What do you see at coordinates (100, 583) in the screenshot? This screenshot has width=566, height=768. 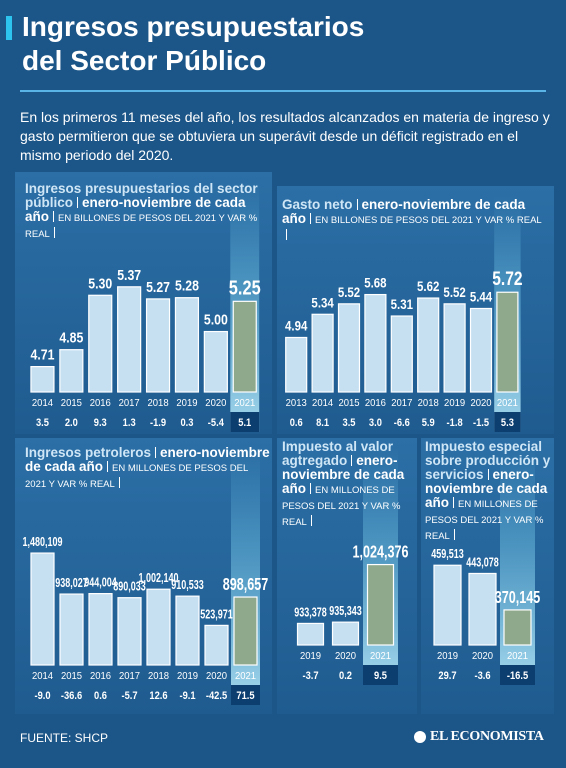 I see `value-label-group: 944,004` at bounding box center [100, 583].